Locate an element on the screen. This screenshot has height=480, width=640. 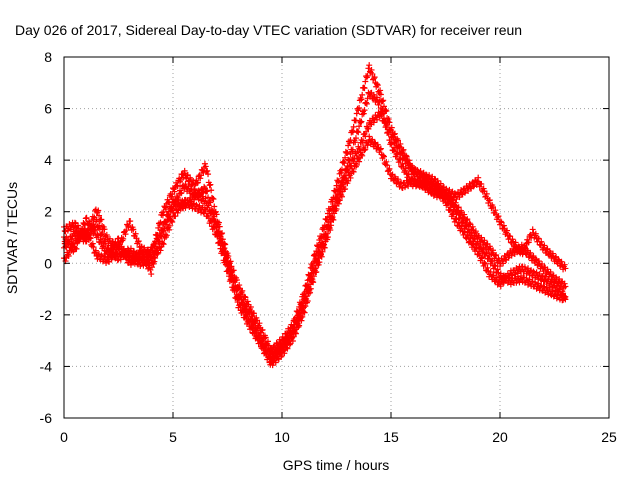
y-tick-label: 2 is located at coordinates (48, 212).